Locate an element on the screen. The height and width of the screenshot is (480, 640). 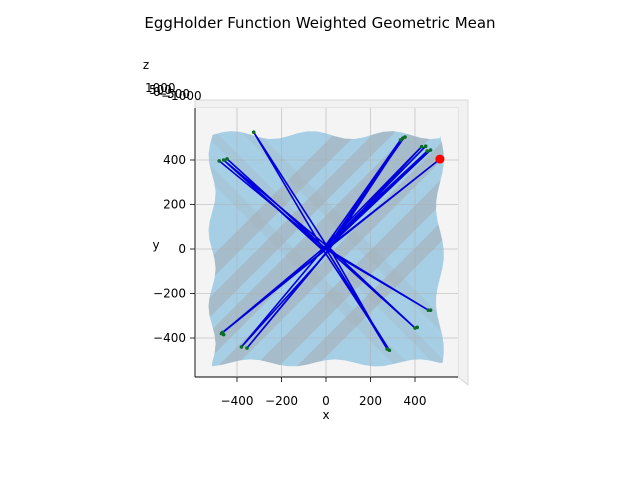
z-tick-label: 500 is located at coordinates (160, 90).